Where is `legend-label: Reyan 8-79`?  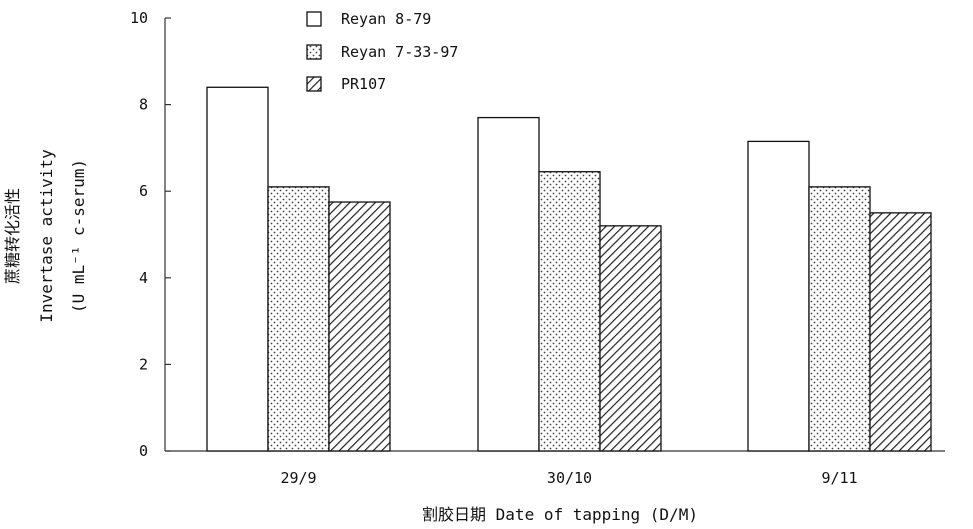 legend-label: Reyan 8-79 is located at coordinates (386, 19).